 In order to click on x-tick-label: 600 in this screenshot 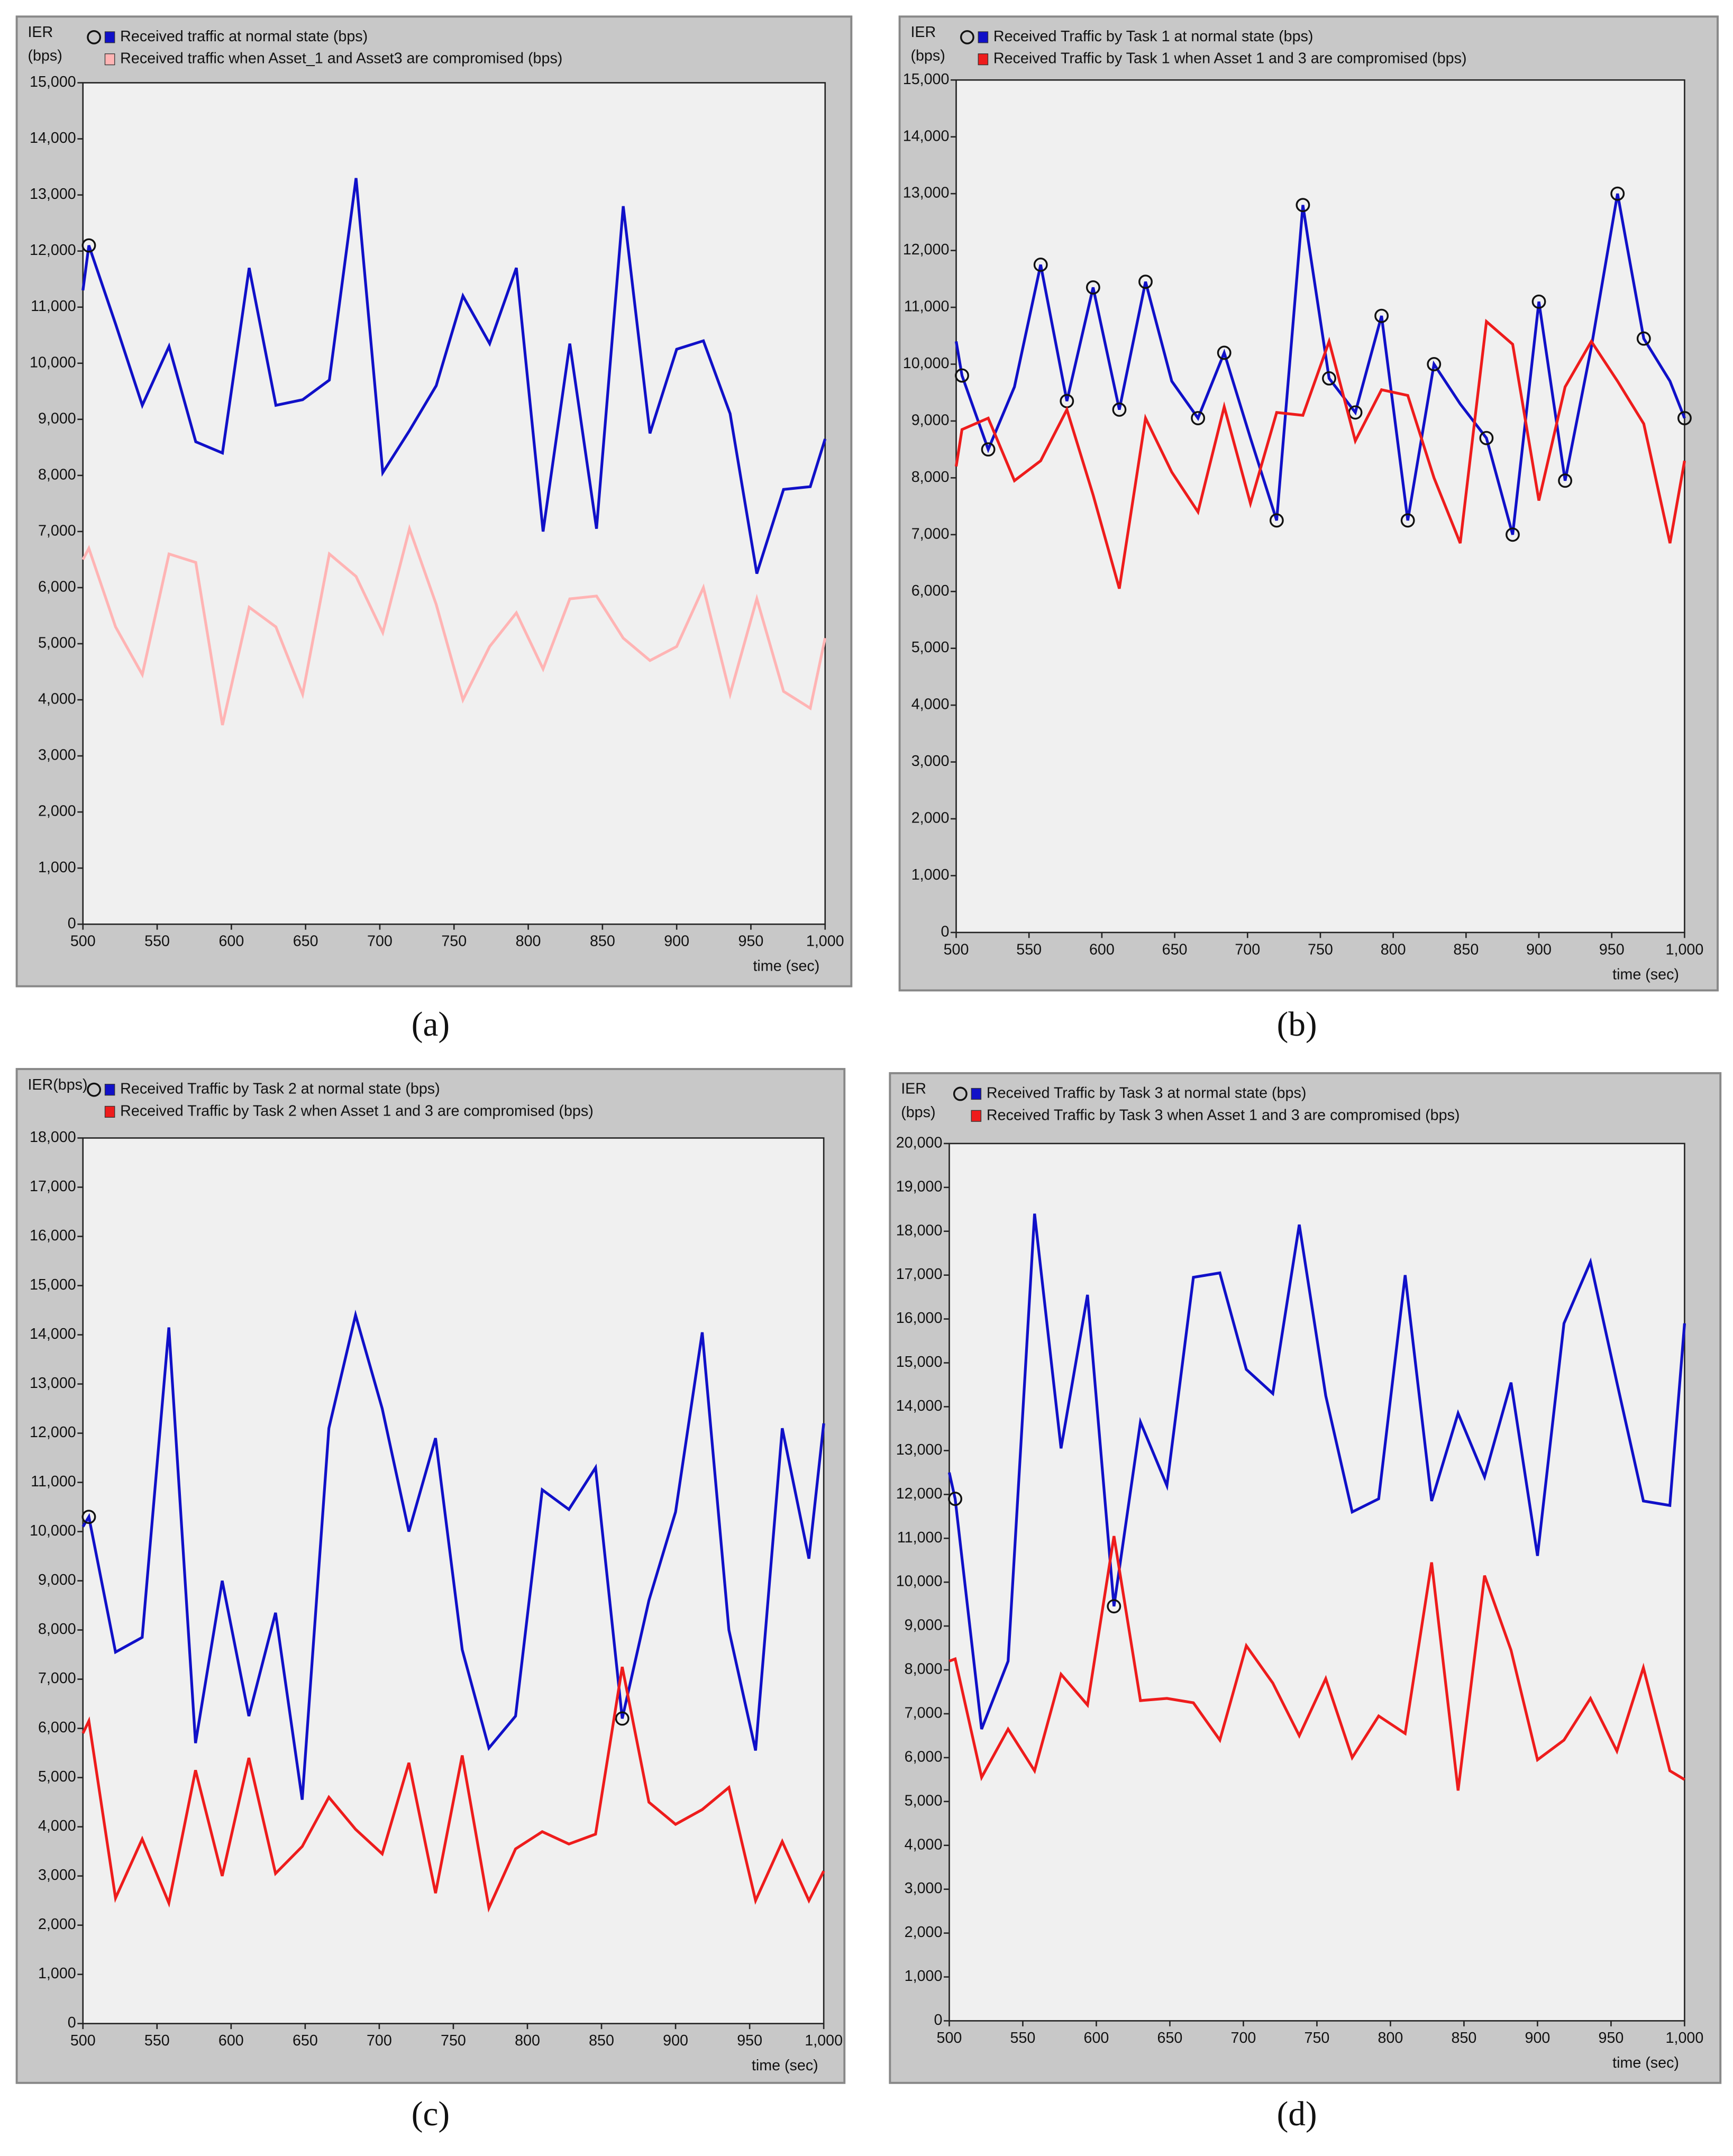, I will do `click(1102, 949)`.